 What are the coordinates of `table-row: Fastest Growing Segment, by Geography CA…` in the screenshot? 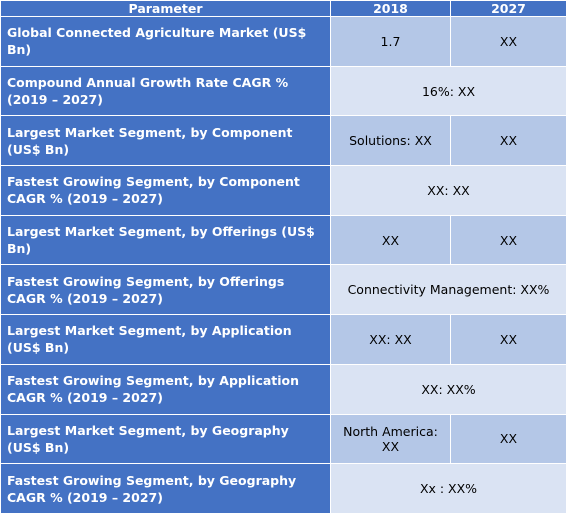 It's located at (283, 488).